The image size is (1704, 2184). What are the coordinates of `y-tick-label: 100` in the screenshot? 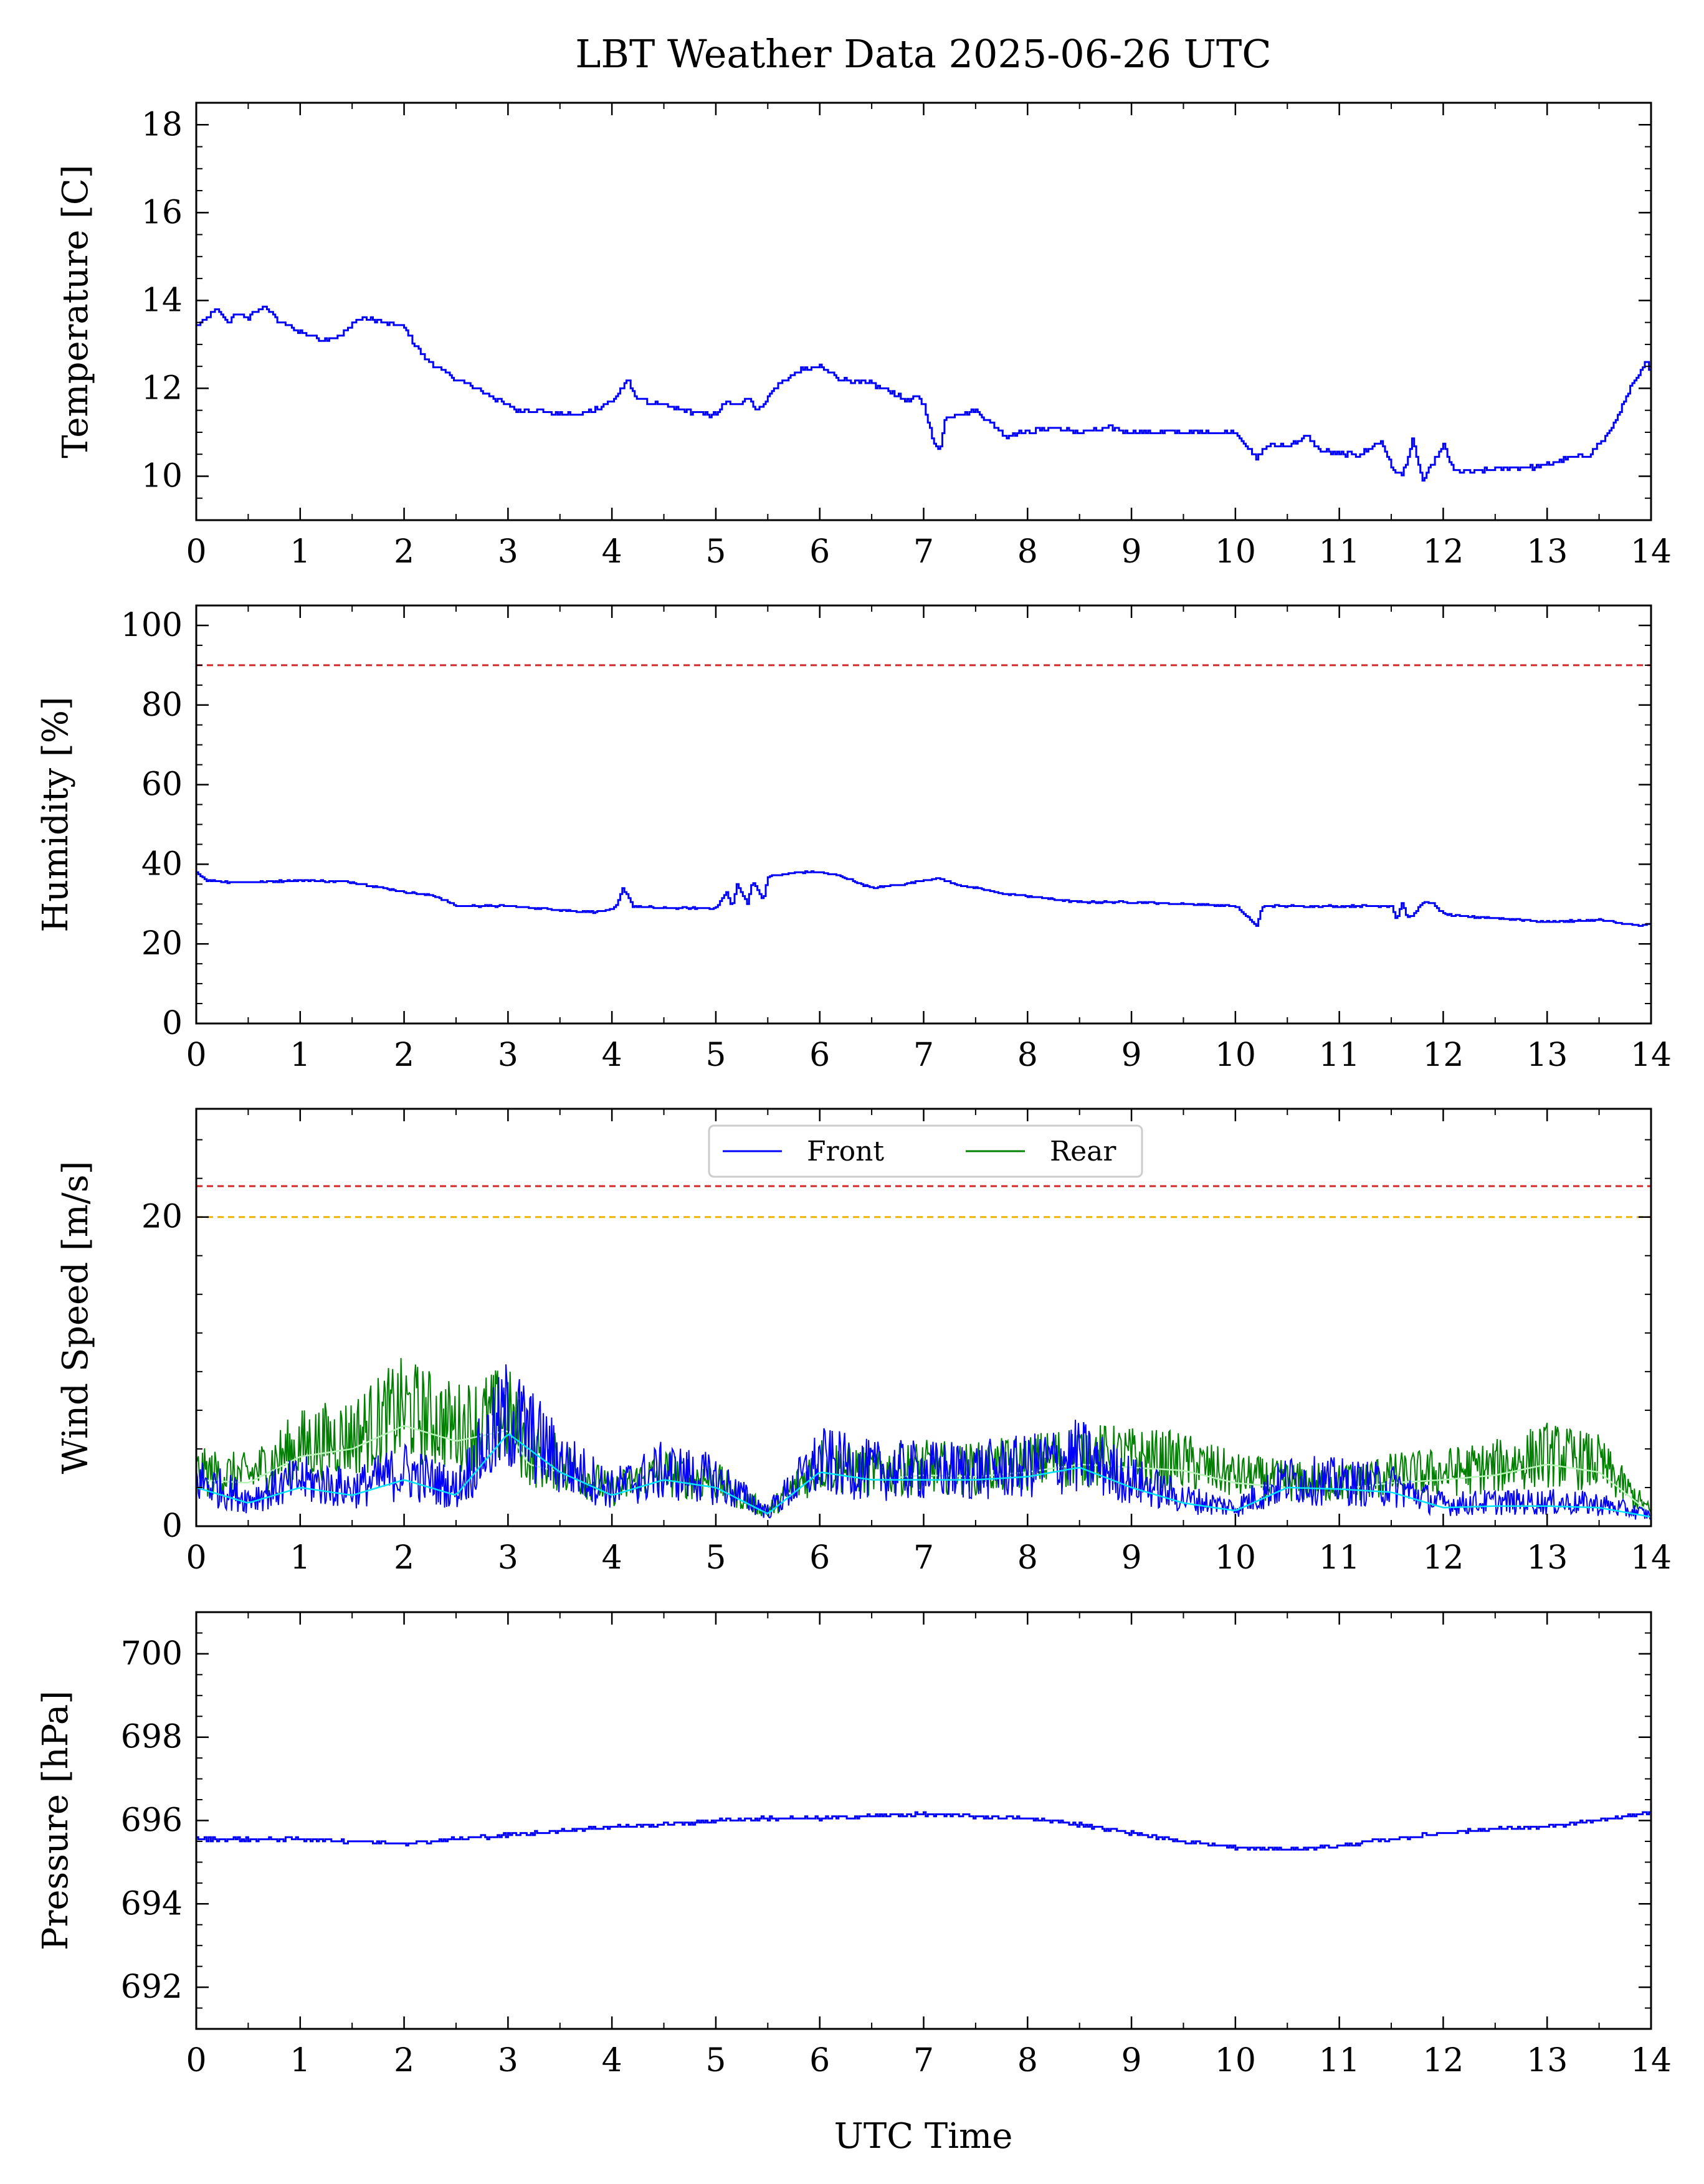 It's located at (152, 625).